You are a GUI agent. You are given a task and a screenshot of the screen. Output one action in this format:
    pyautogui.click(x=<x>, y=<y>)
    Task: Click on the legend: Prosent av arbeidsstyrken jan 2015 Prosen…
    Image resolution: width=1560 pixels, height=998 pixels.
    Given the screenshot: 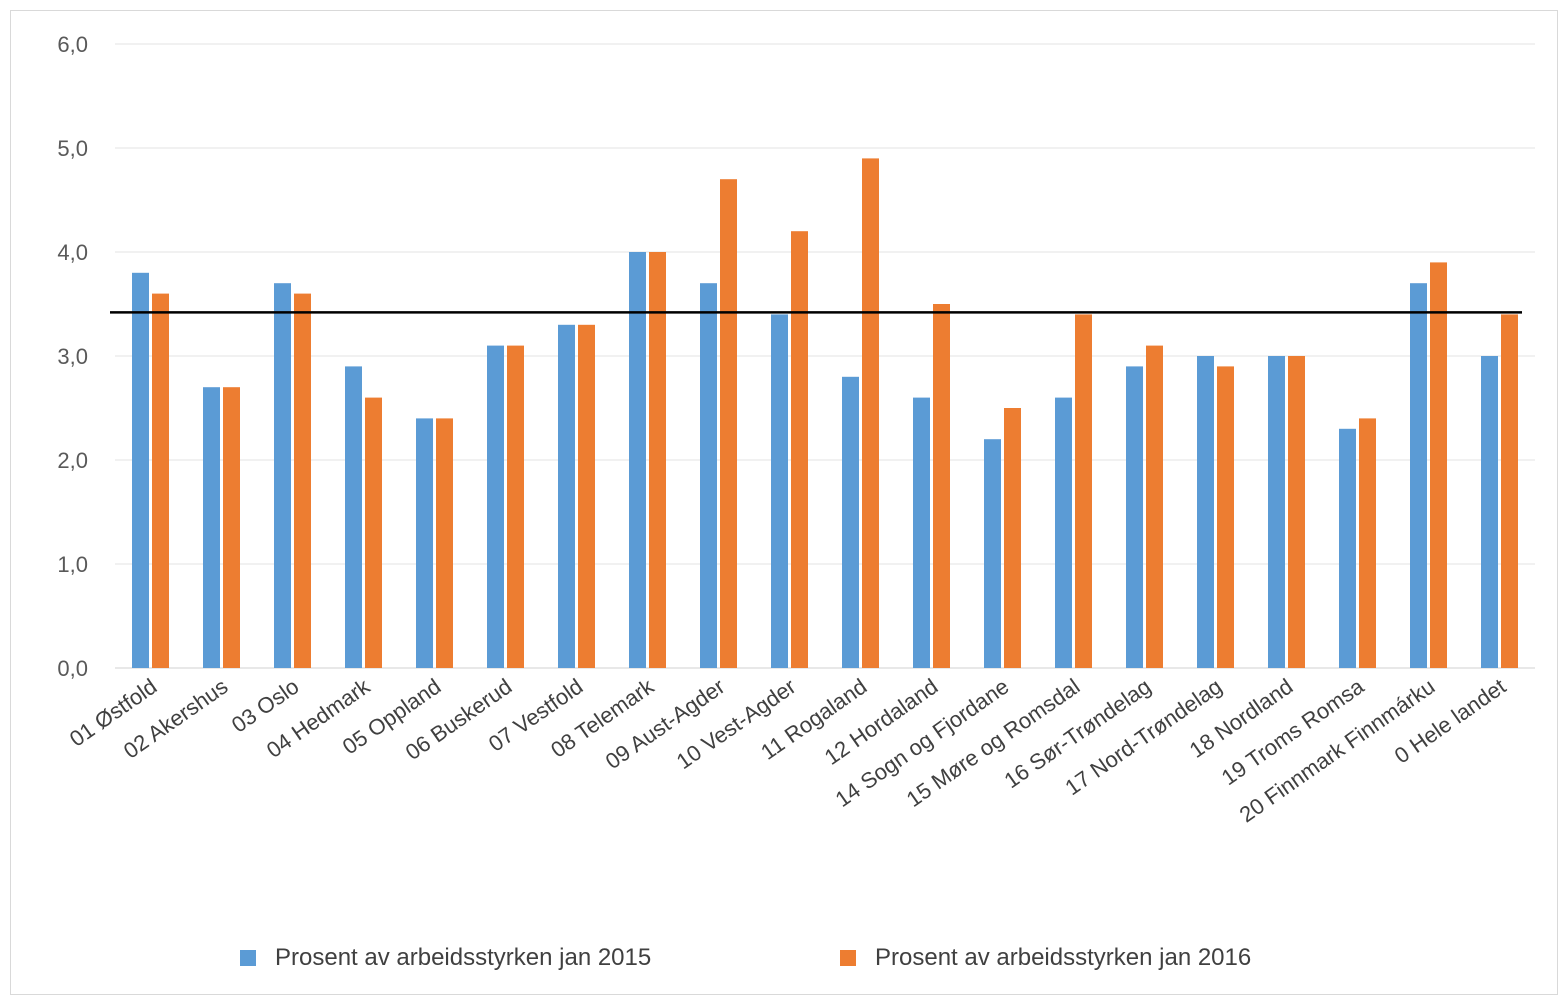 What is the action you would take?
    pyautogui.click(x=745, y=957)
    